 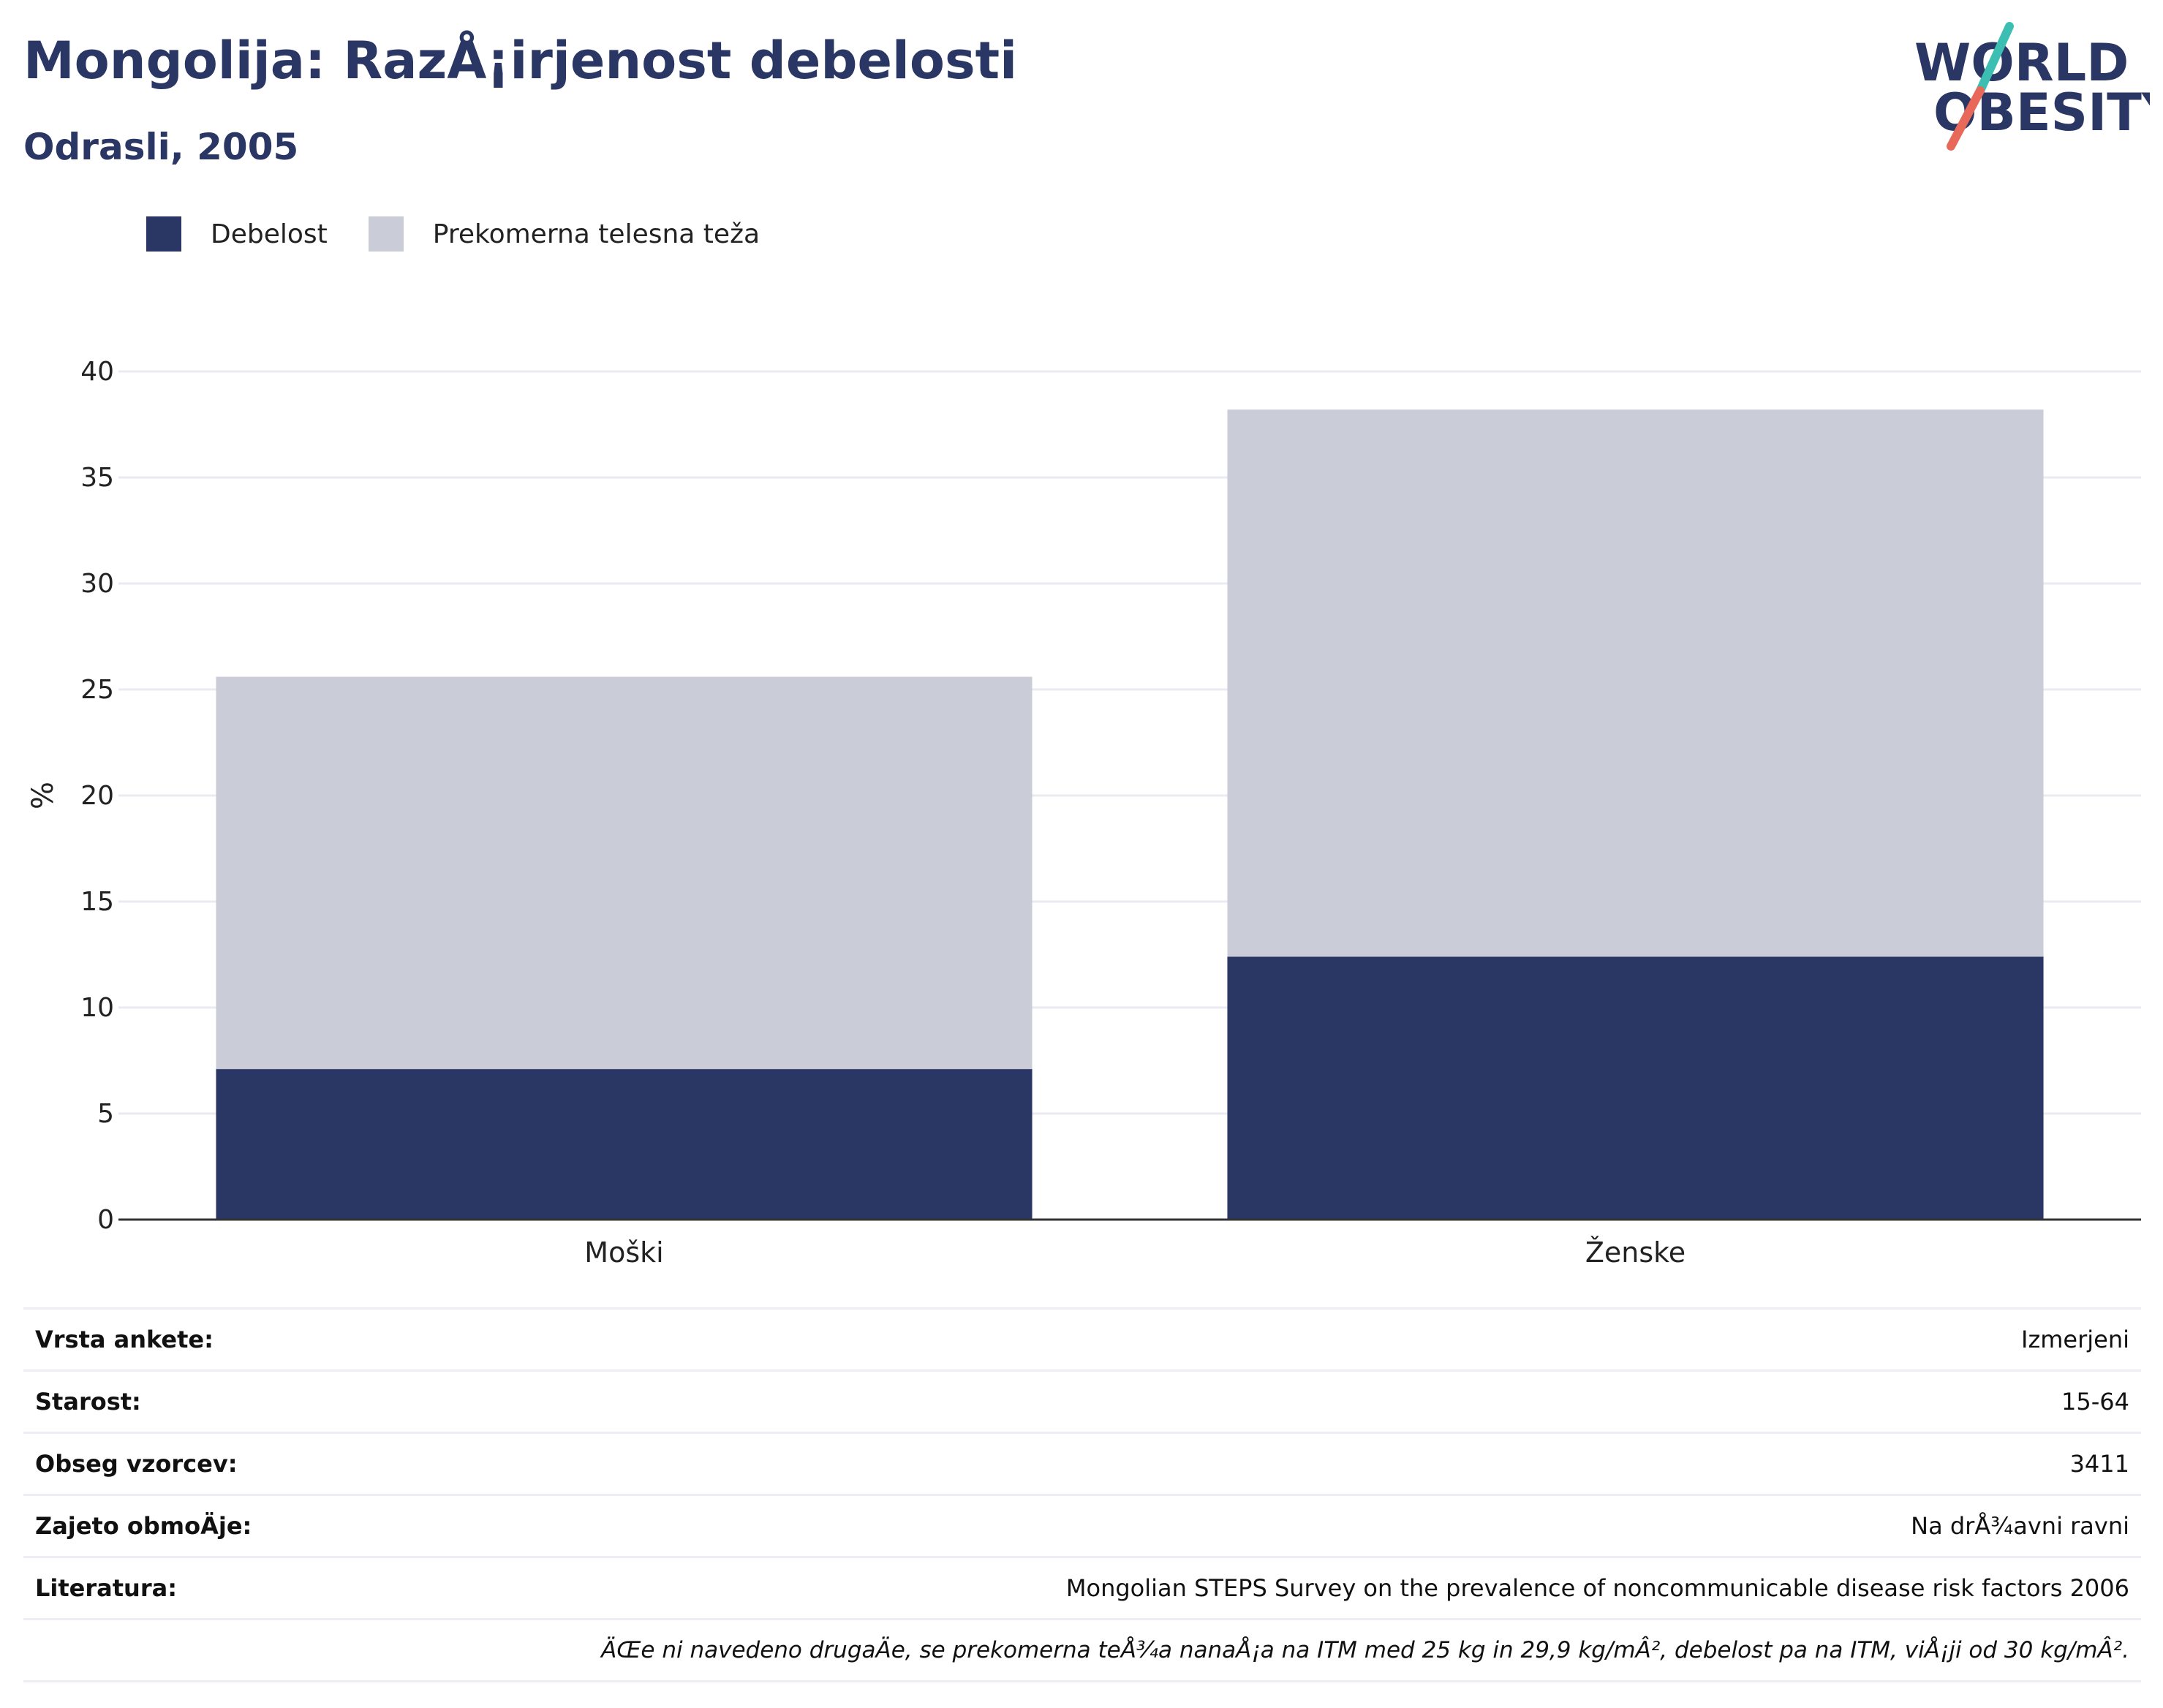 I want to click on x-tick-label: Ženske, so click(x=1635, y=1252).